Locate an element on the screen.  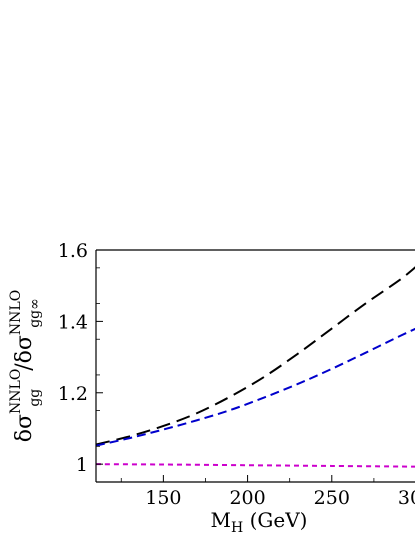
x-tick-label: 300 is located at coordinates (406, 498).